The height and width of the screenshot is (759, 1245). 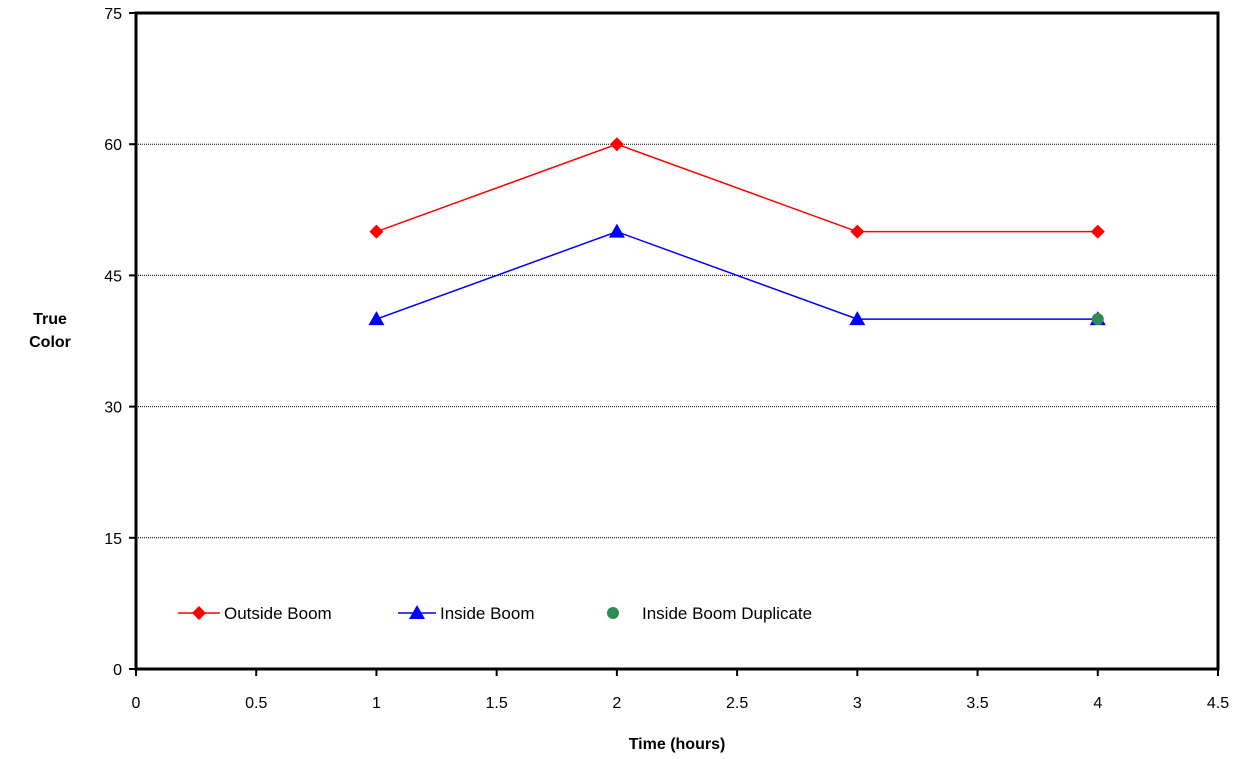 What do you see at coordinates (376, 703) in the screenshot?
I see `x-tick-label: 1` at bounding box center [376, 703].